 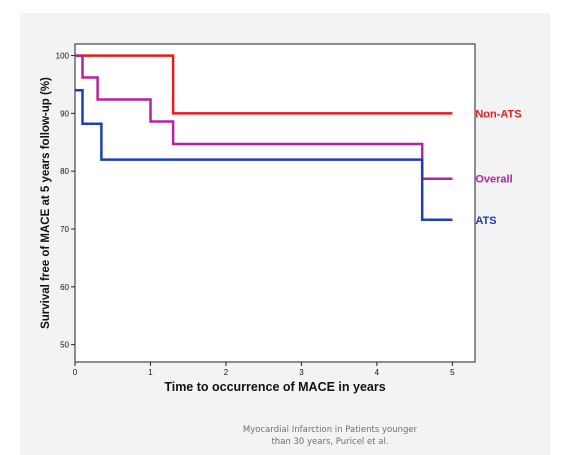 I want to click on x-tick-label: 2, so click(x=226, y=372).